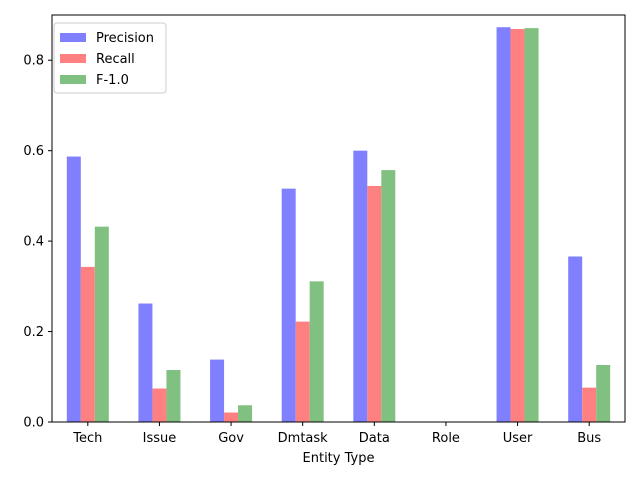 The image size is (640, 480). Describe the element at coordinates (388, 296) in the screenshot. I see `bar-f-1-0-data` at that location.